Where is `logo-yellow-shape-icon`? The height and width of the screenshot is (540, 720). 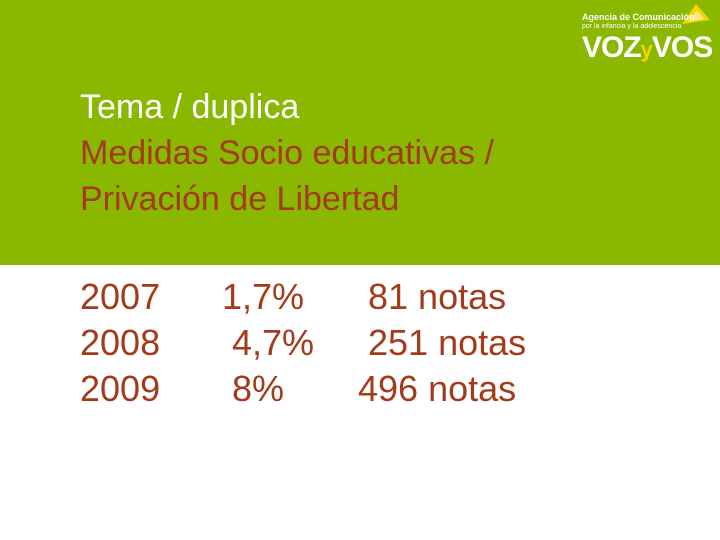 logo-yellow-shape-icon is located at coordinates (696, 14).